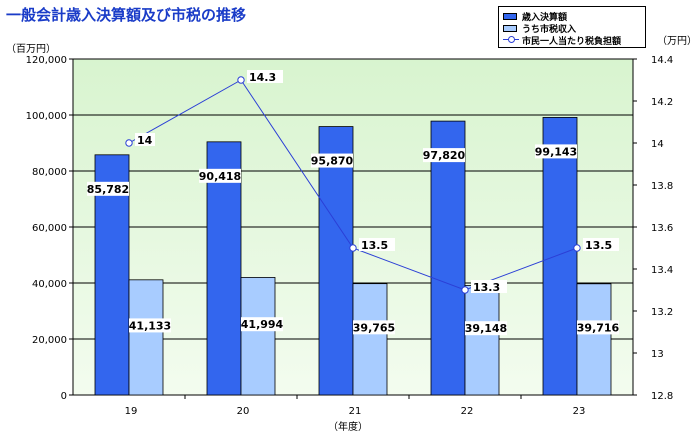  What do you see at coordinates (220, 176) in the screenshot?
I see `data-label-revenue: 90,418` at bounding box center [220, 176].